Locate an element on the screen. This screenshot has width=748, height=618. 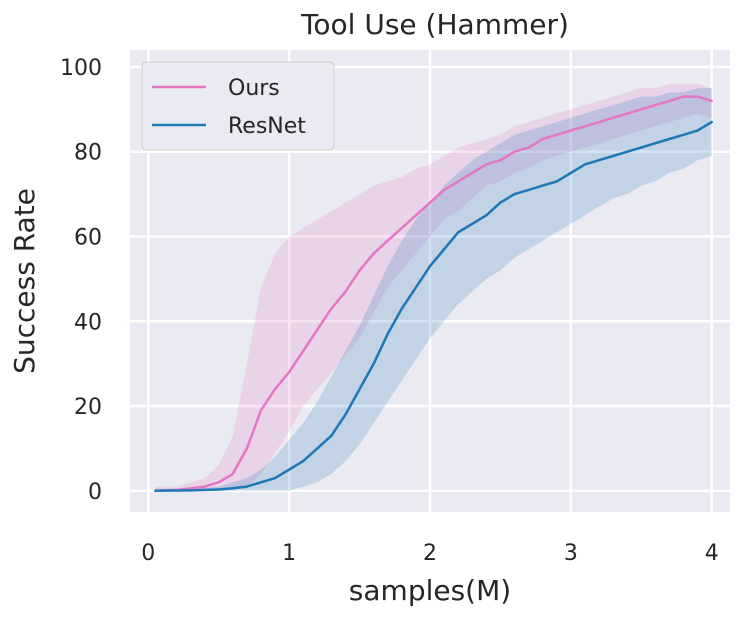
x-tick-label: 2 is located at coordinates (430, 553).